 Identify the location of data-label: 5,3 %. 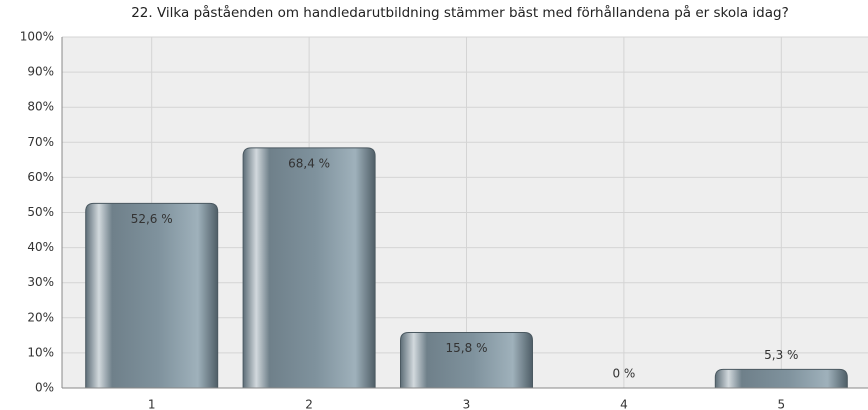
(781, 355).